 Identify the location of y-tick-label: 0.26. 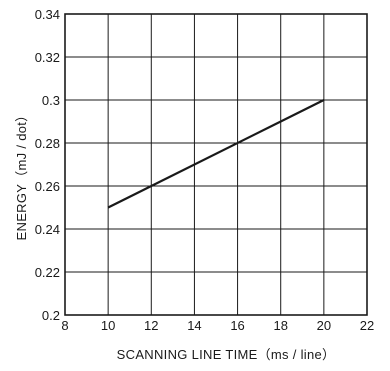
(47, 186).